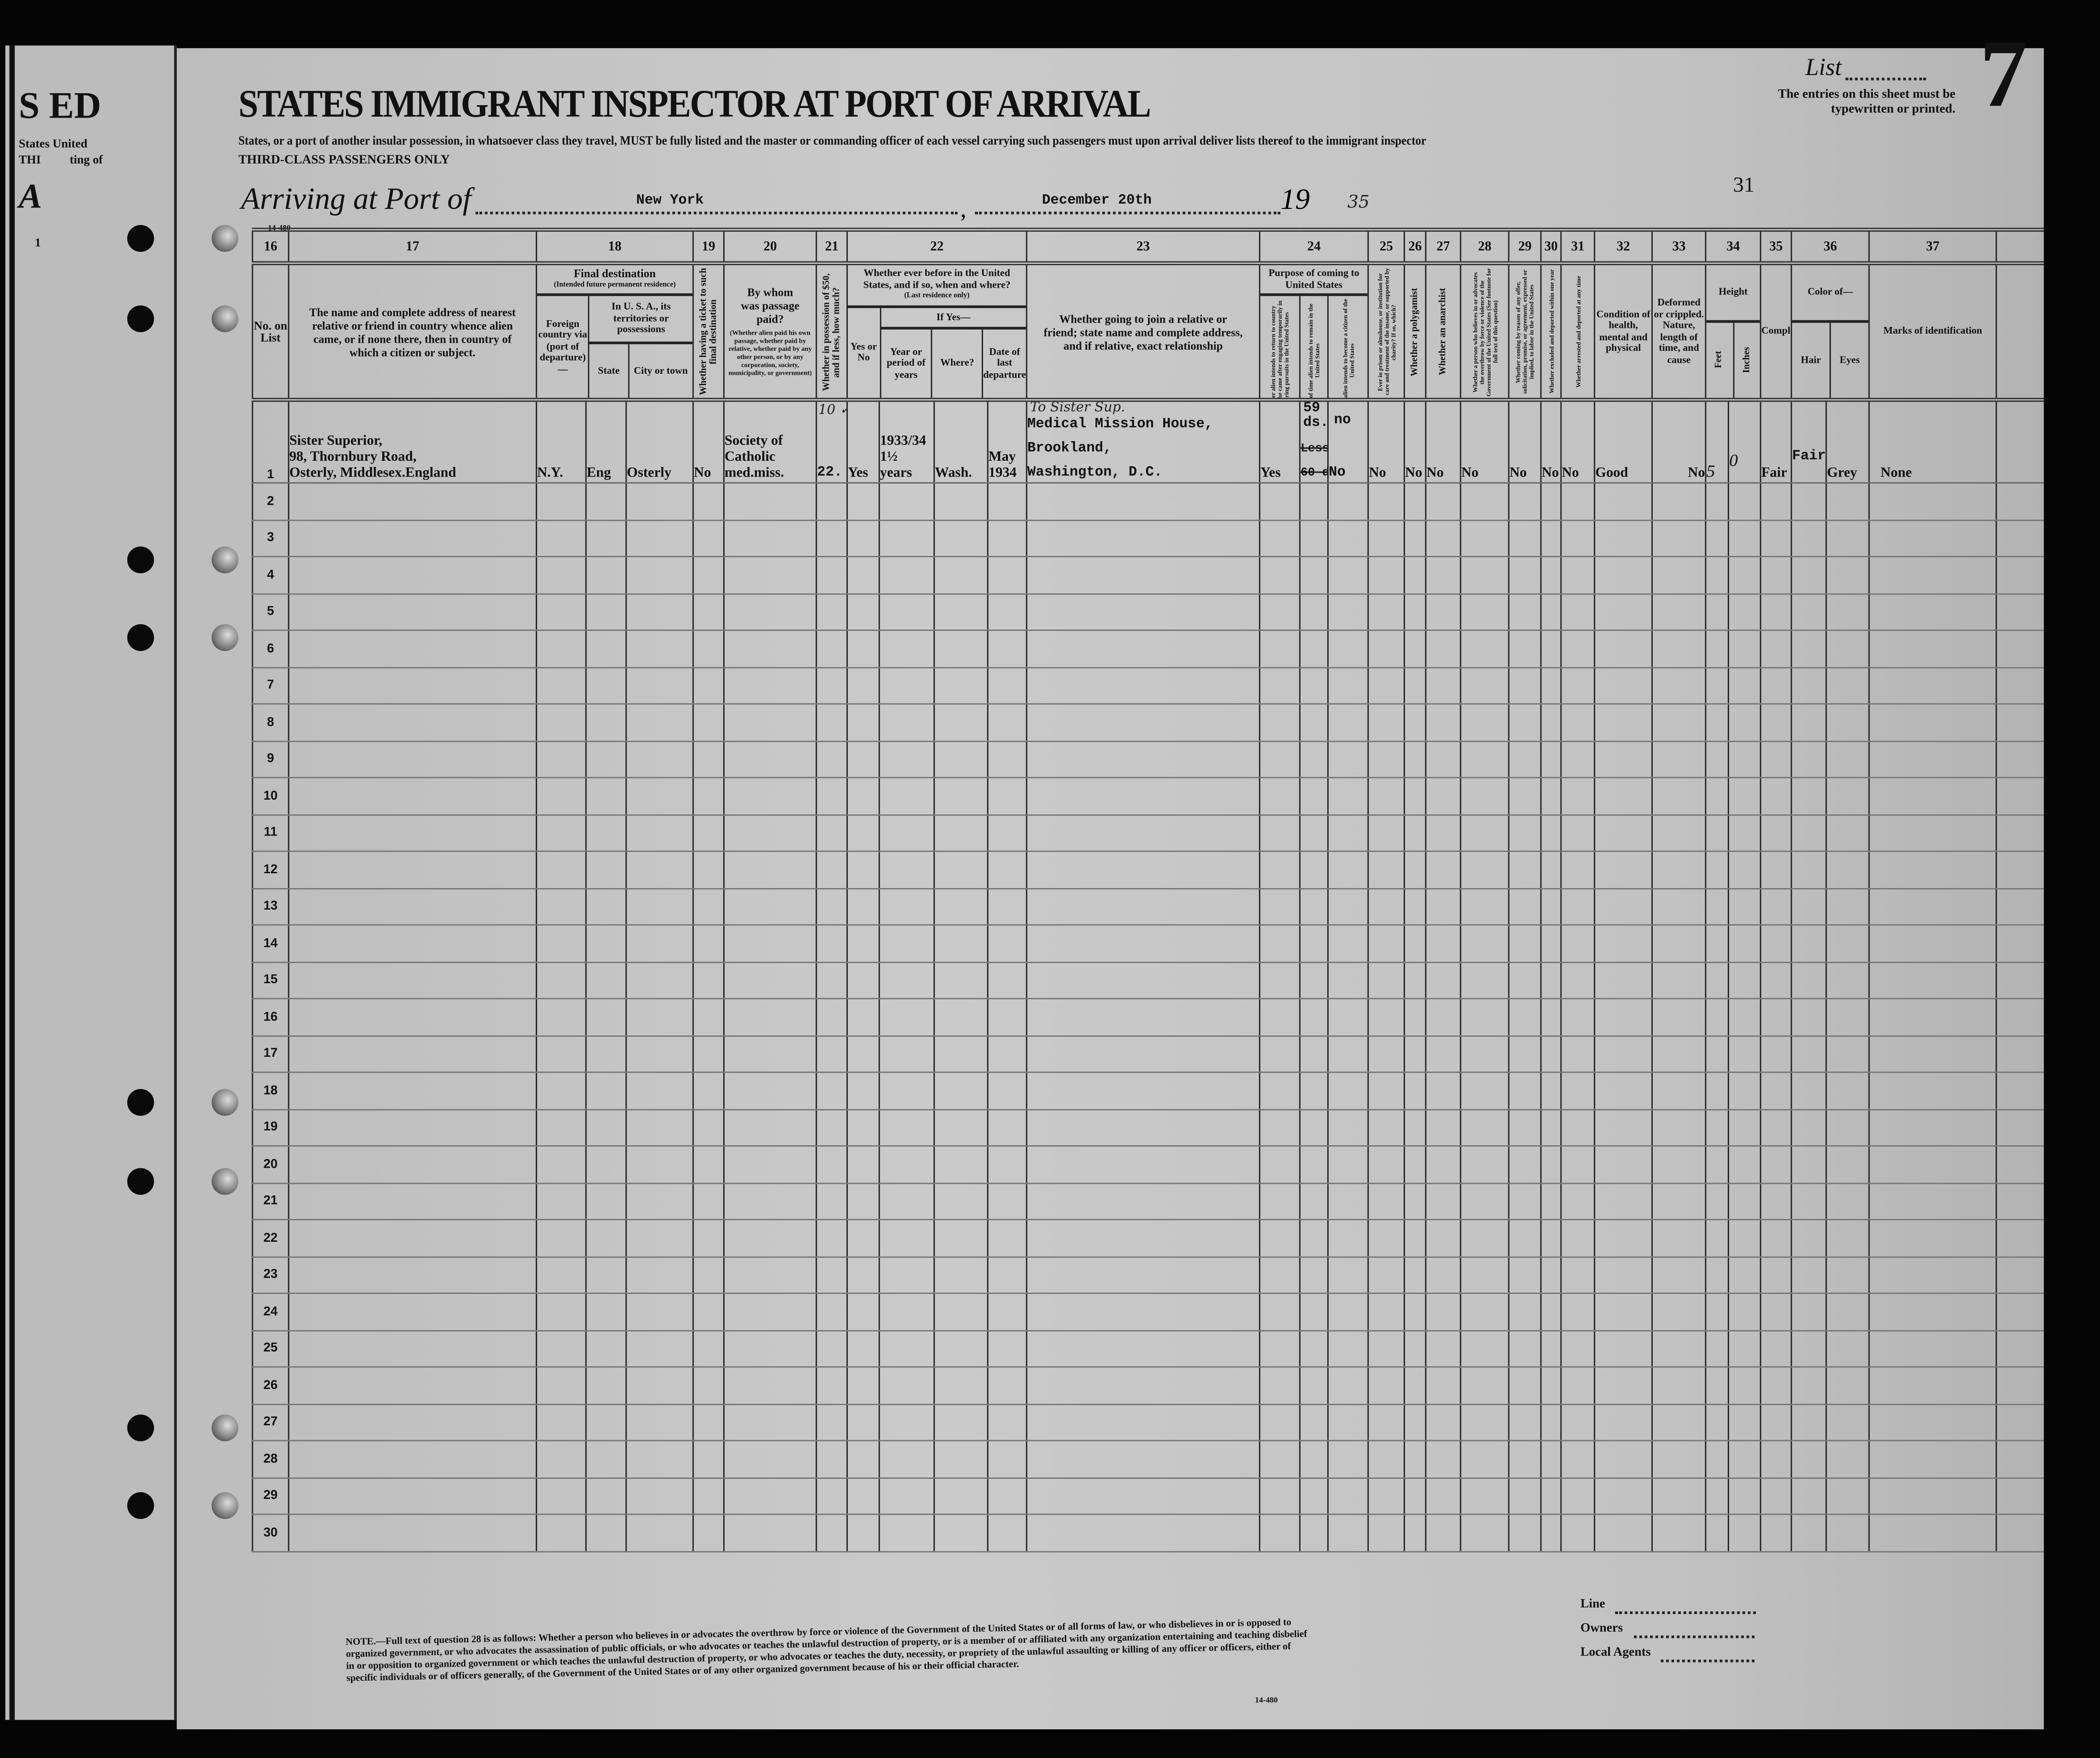  Describe the element at coordinates (270, 502) in the screenshot. I see `row-number: 2` at that location.